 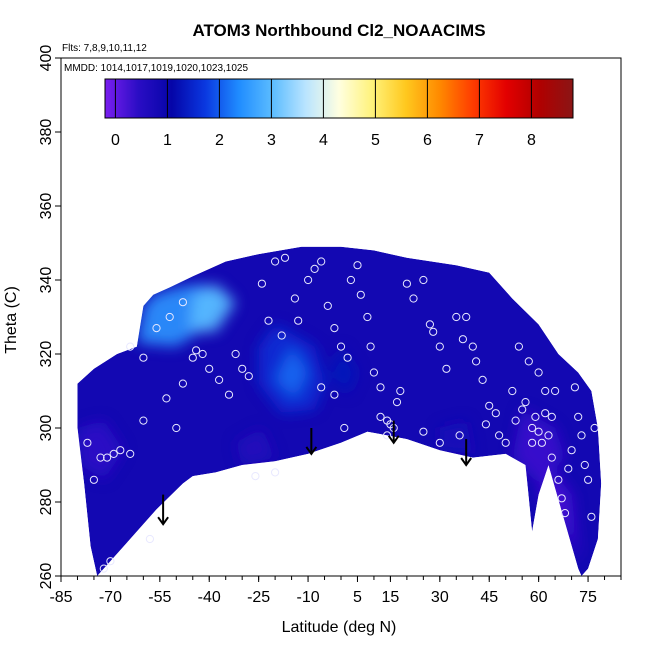 I want to click on x-tick-label: -55, so click(x=159, y=597).